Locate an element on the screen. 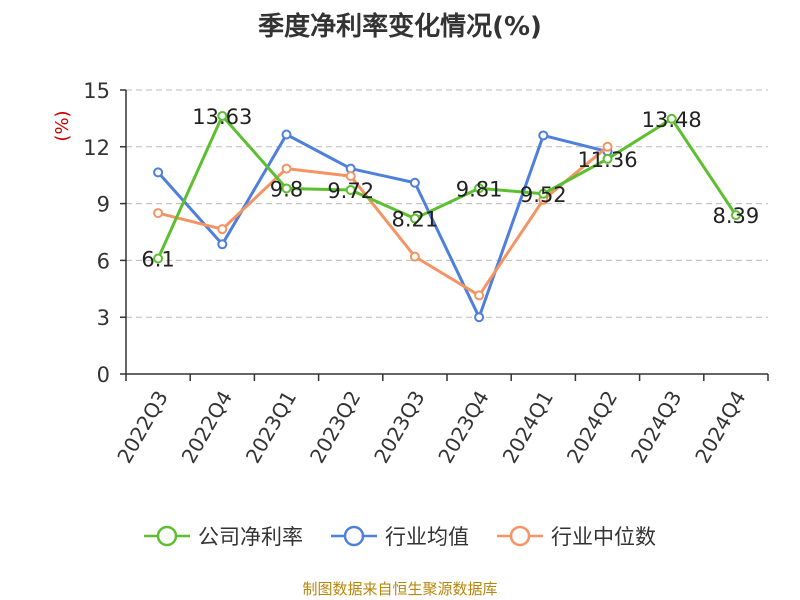  legend-label-industry-mean: 行业均值 is located at coordinates (427, 537).